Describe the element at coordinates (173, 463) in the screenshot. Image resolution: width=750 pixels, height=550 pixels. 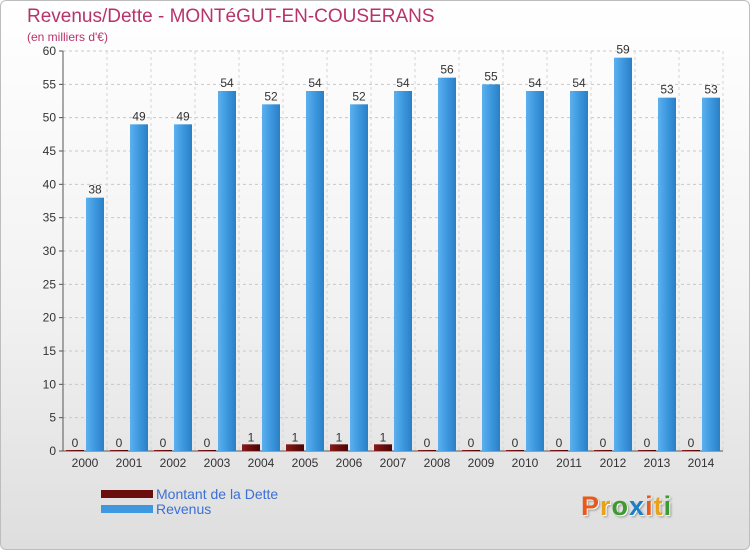
I see `x-tick-label: 2002` at that location.